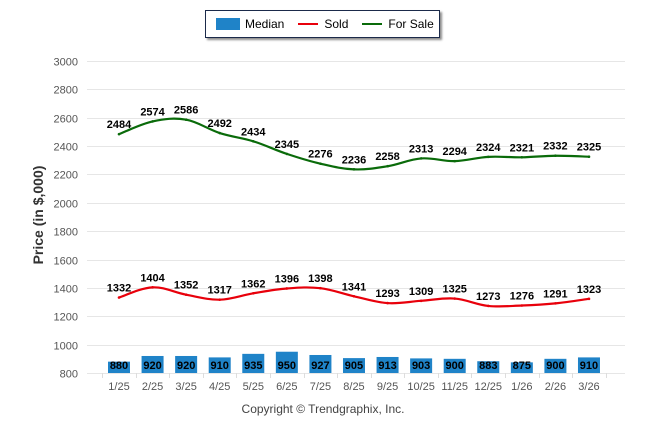 Image resolution: width=646 pixels, height=434 pixels. What do you see at coordinates (421, 149) in the screenshot?
I see `for-sale-data-label: 2313` at bounding box center [421, 149].